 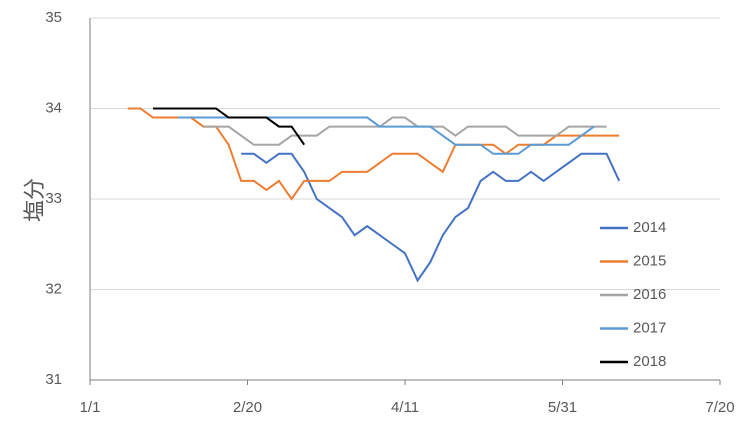 I want to click on y-axis-label: 塩分, so click(x=34, y=200).